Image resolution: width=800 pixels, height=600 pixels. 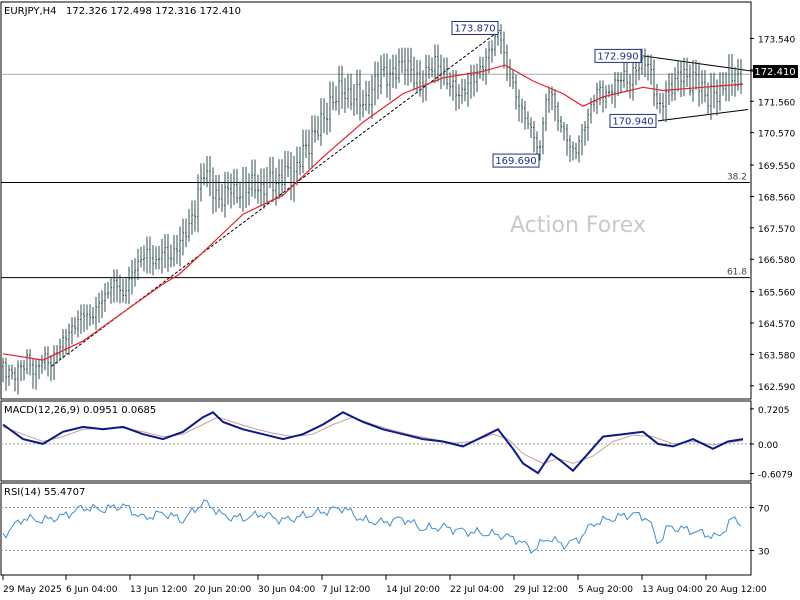 I want to click on price-tick-label: 162.590, so click(x=776, y=388).